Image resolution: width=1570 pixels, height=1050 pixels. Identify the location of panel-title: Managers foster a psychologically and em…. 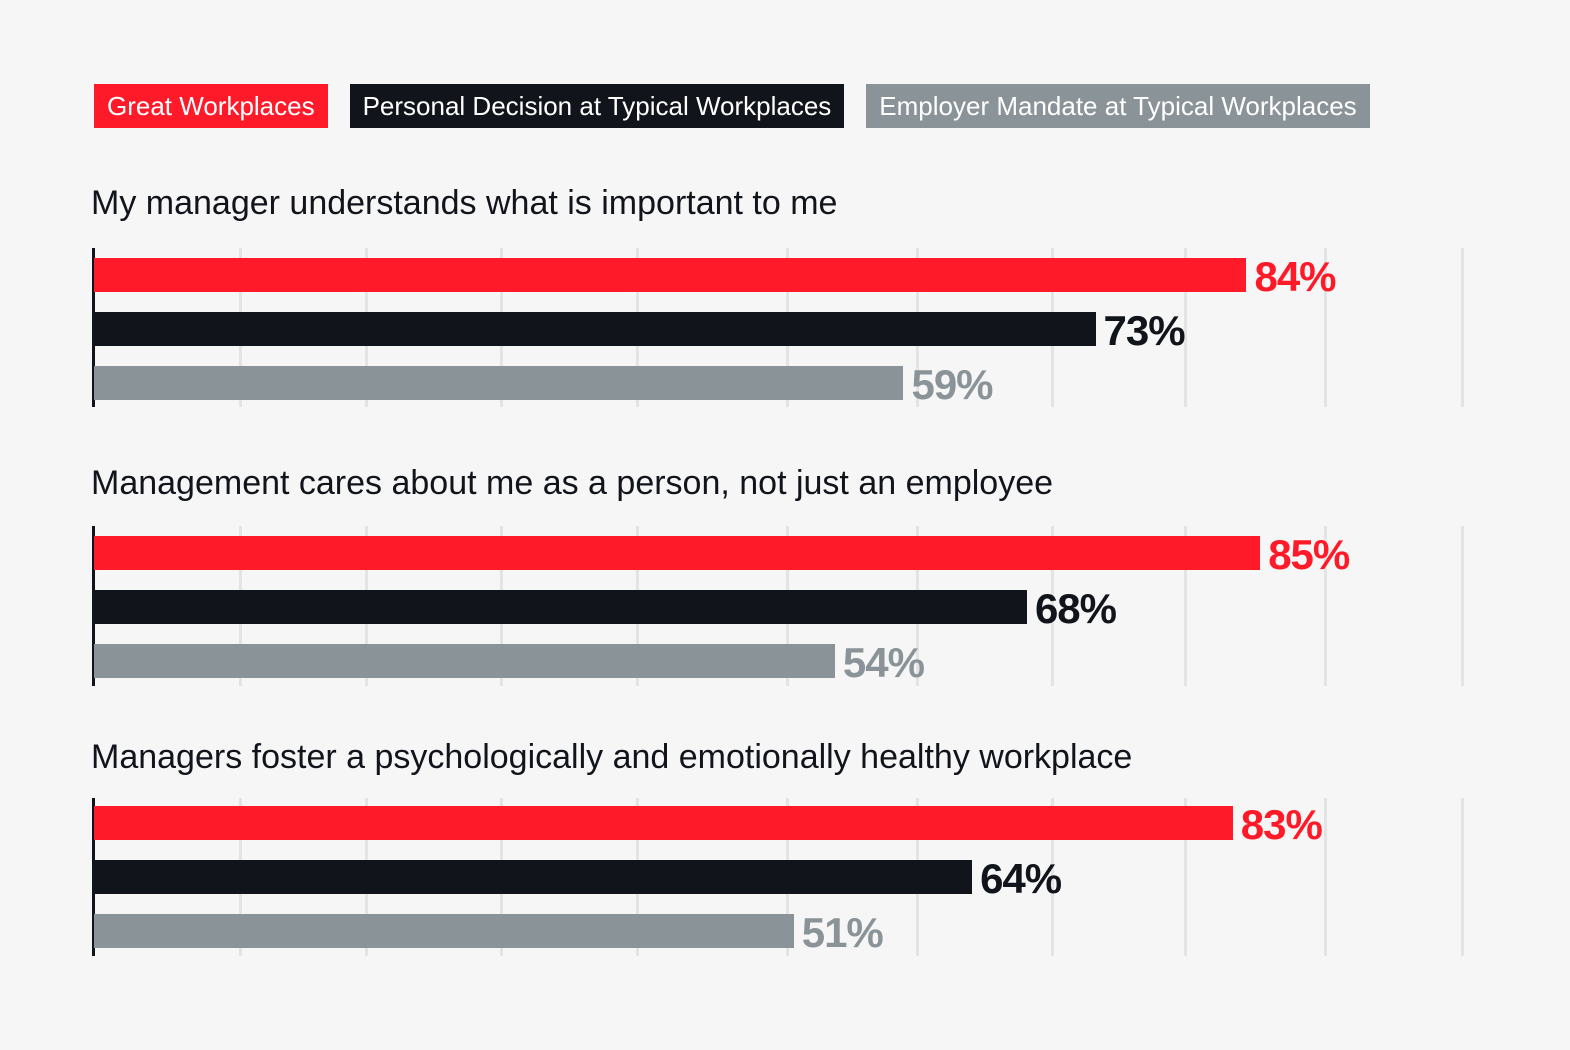
(612, 757).